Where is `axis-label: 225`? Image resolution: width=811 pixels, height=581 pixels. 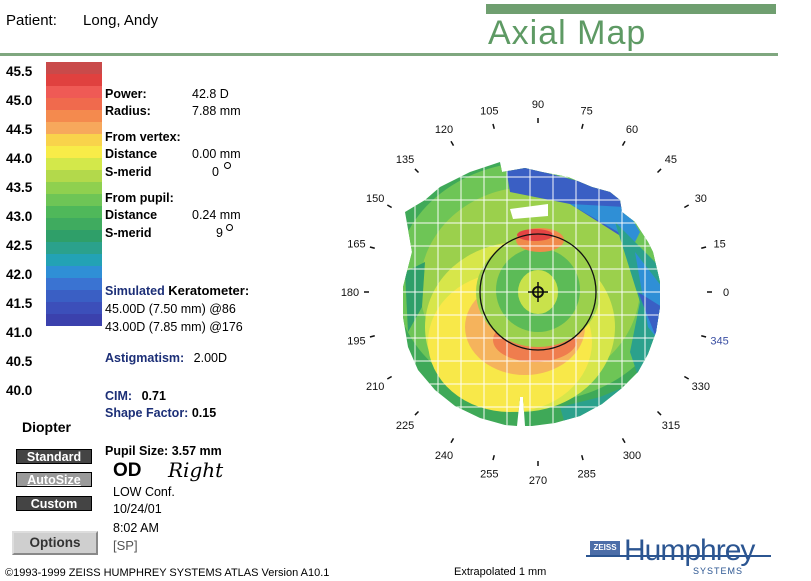
axis-label: 225 is located at coordinates (405, 426).